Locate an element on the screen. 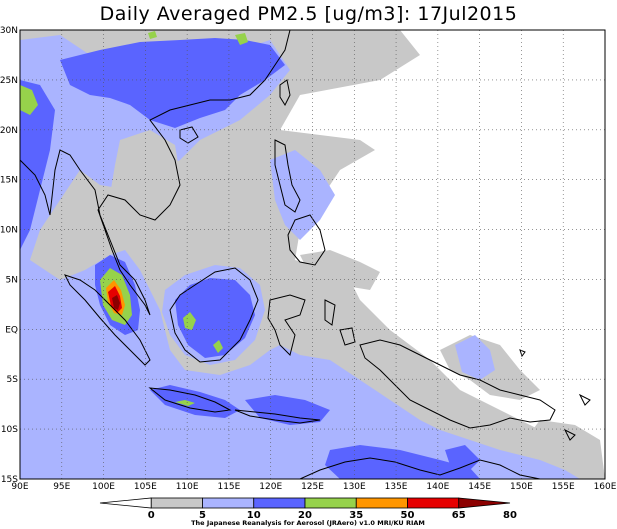  pm25-region-35-50-china is located at coordinates (241, 39).